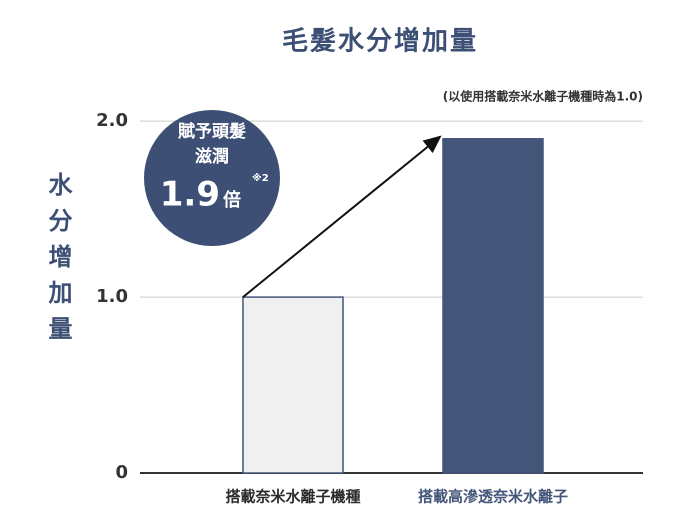 This screenshot has height=530, width=686. I want to click on badge-circle, so click(212, 178).